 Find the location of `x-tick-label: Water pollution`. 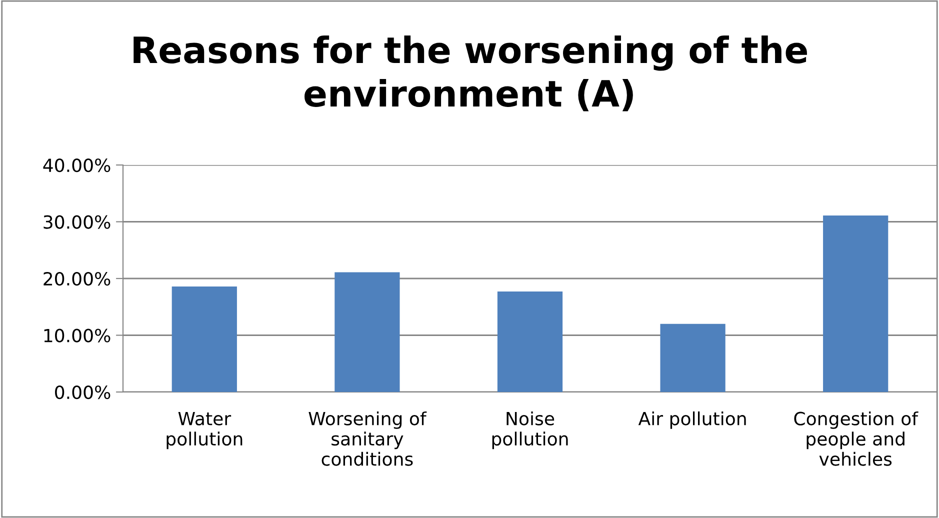

x-tick-label: Water pollution is located at coordinates (204, 431).